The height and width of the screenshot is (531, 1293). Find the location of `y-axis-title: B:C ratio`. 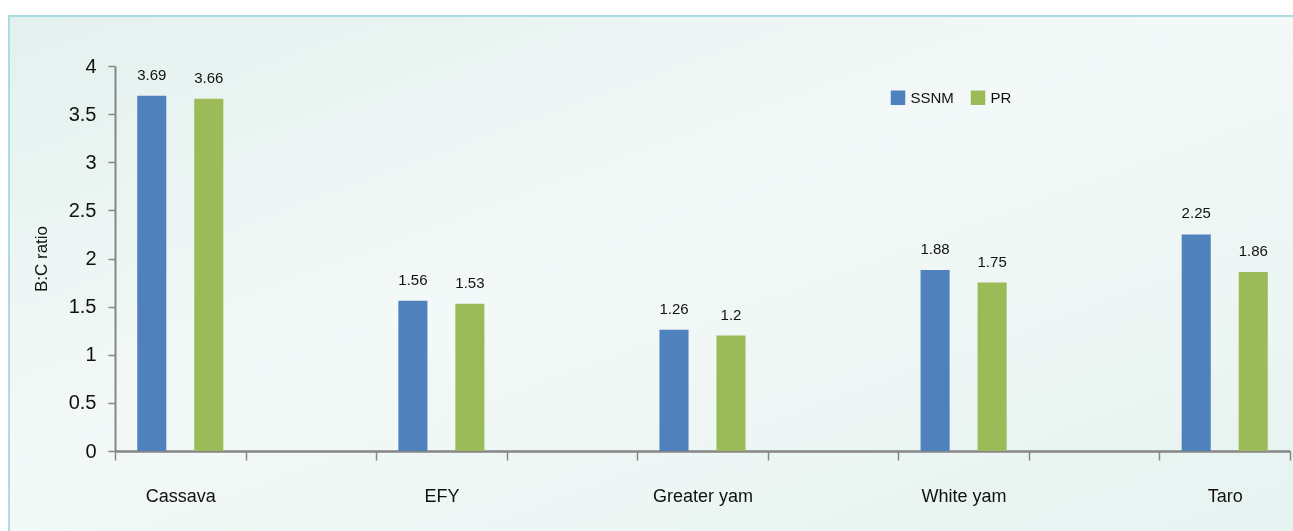

y-axis-title: B:C ratio is located at coordinates (41, 259).